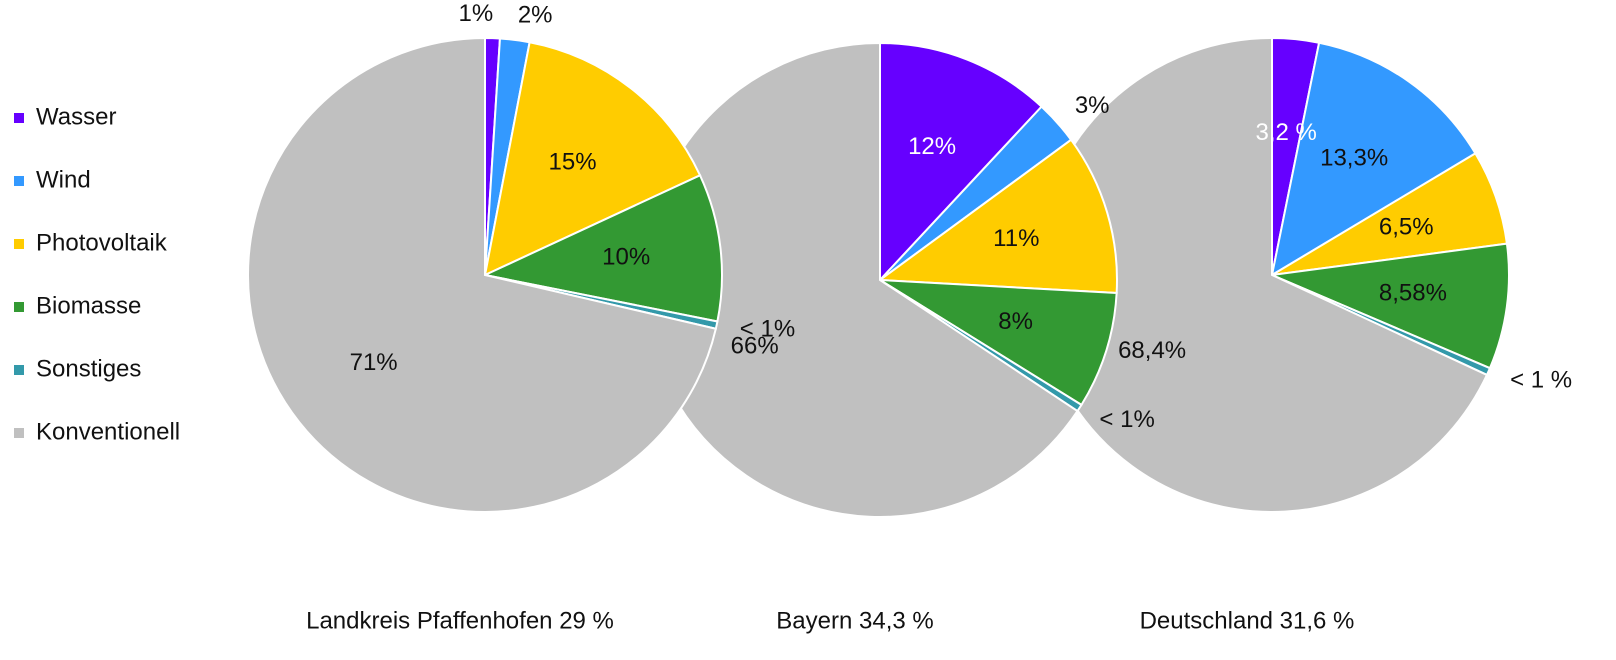 The height and width of the screenshot is (660, 1616). I want to click on data-label: 8%, so click(1015, 321).